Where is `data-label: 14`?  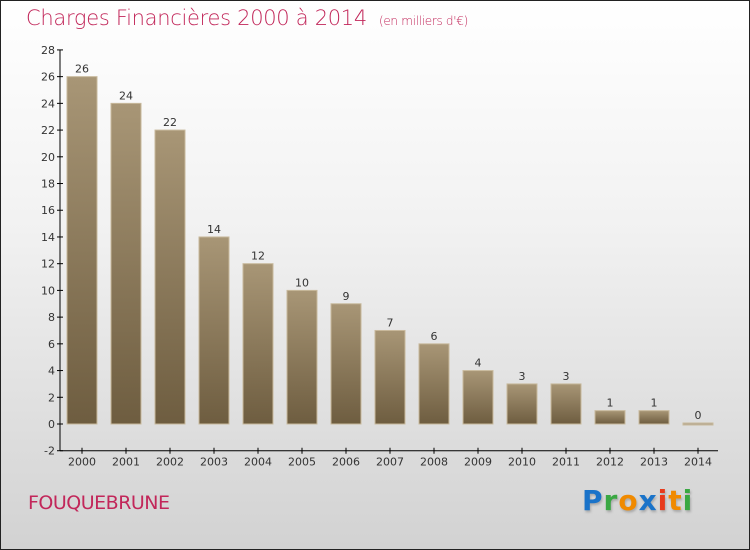 data-label: 14 is located at coordinates (214, 229).